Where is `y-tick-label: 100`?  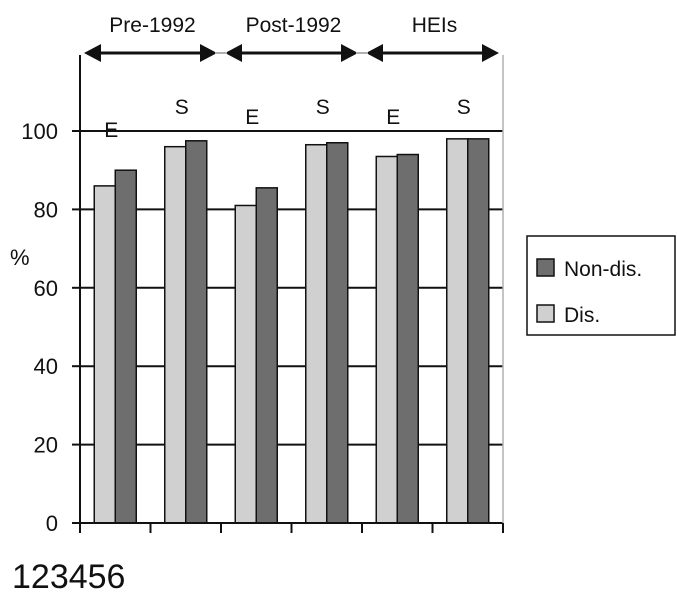
y-tick-label: 100 is located at coordinates (39, 131).